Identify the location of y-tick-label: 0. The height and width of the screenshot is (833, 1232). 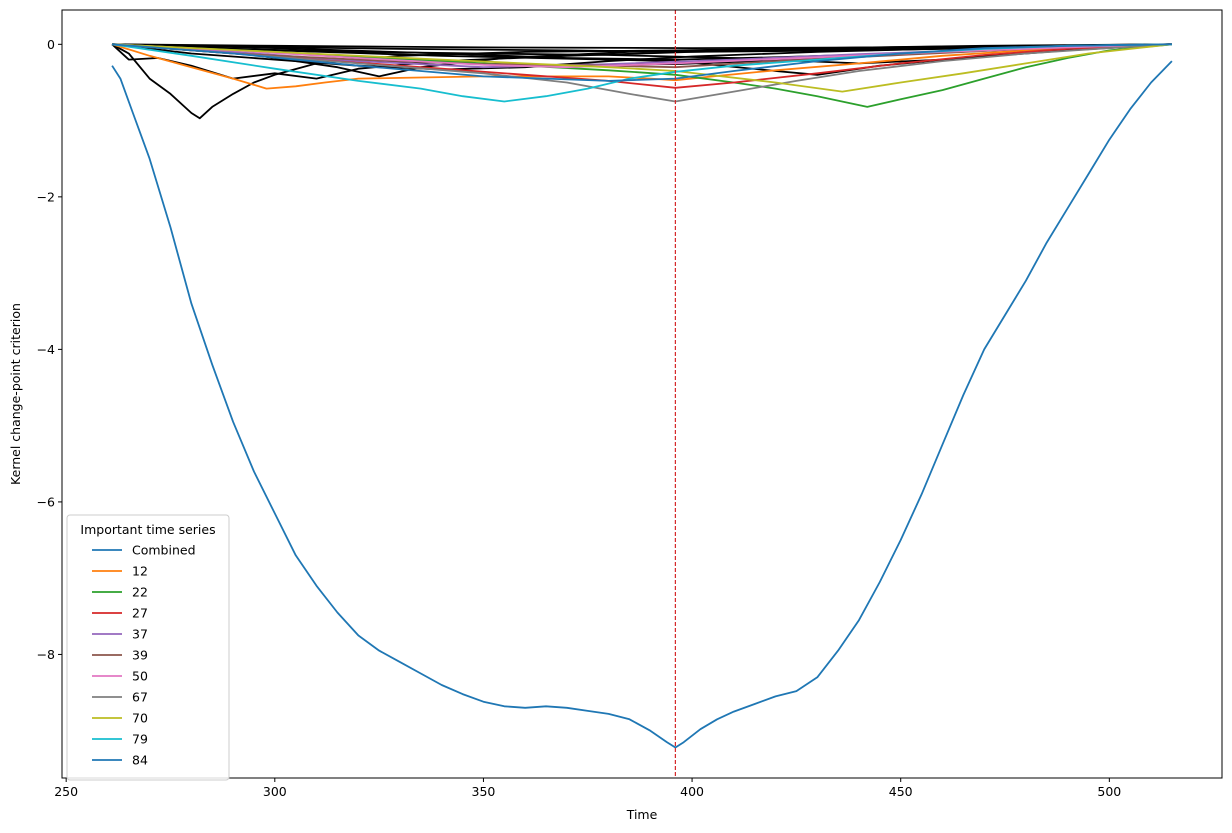
(51, 44).